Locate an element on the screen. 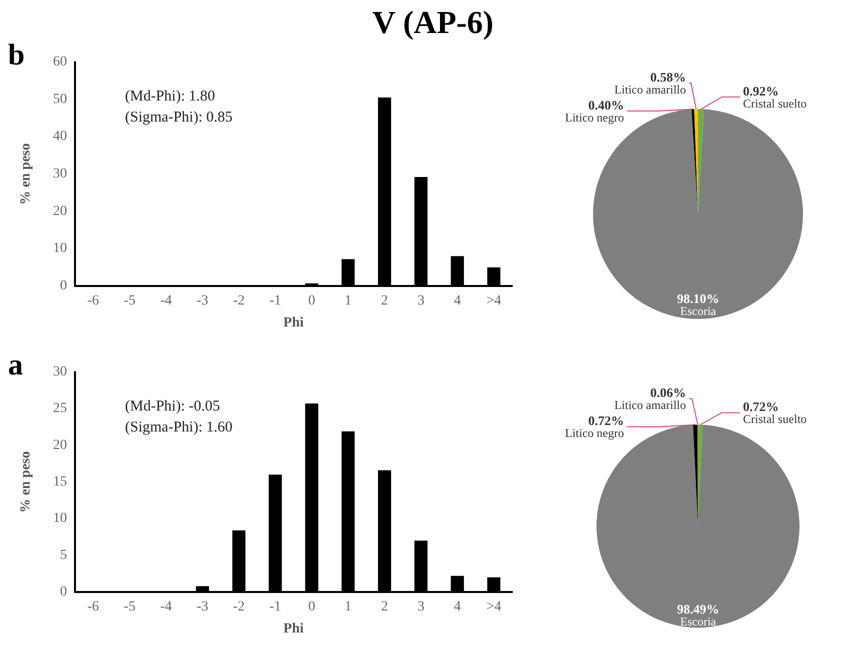 The height and width of the screenshot is (652, 866). y-tick-label: 40 is located at coordinates (60, 136).